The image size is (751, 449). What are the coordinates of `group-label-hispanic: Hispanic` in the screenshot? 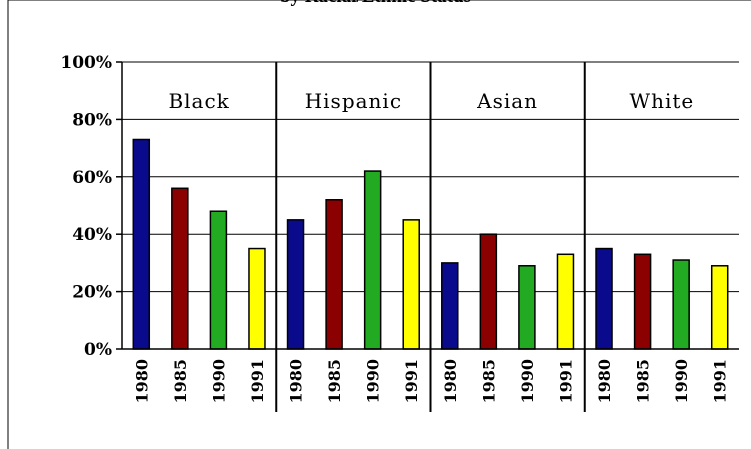 It's located at (353, 101).